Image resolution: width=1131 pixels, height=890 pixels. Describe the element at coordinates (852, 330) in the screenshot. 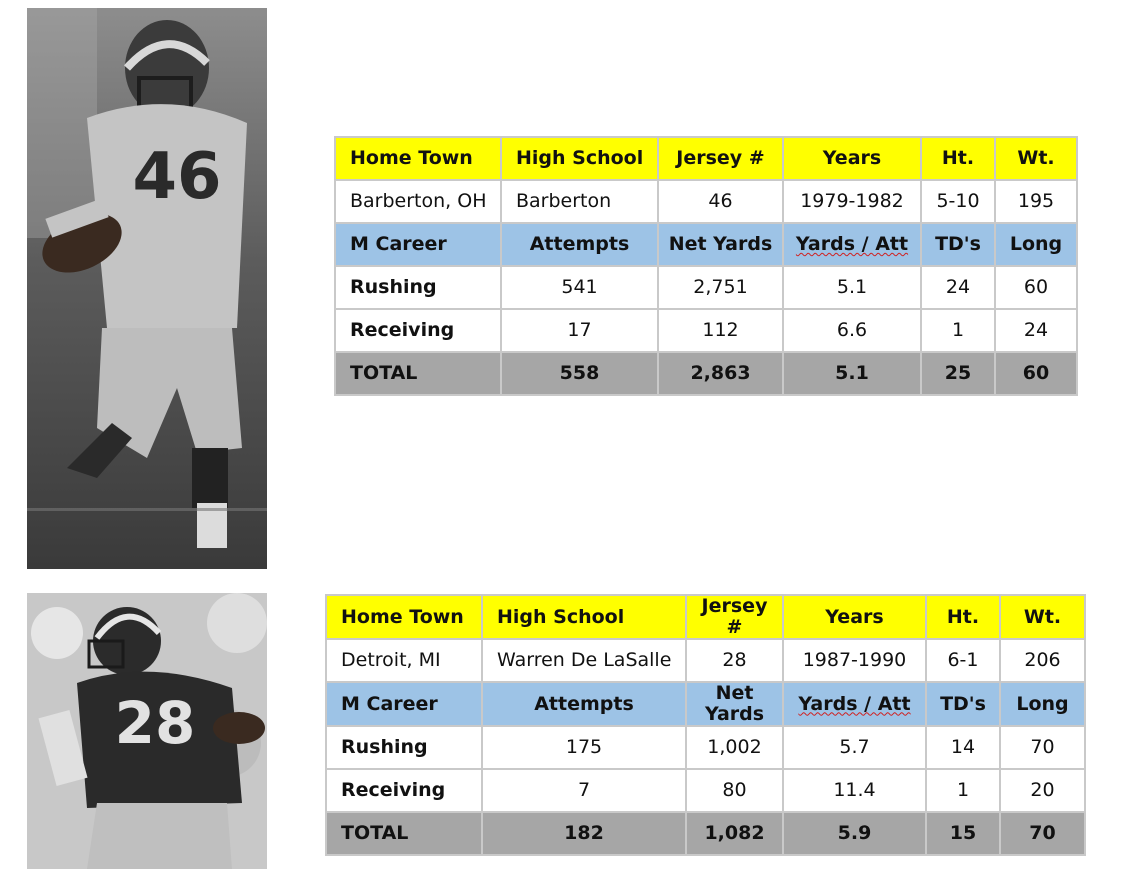

I see `yards-per-att-value: 6.6` at that location.